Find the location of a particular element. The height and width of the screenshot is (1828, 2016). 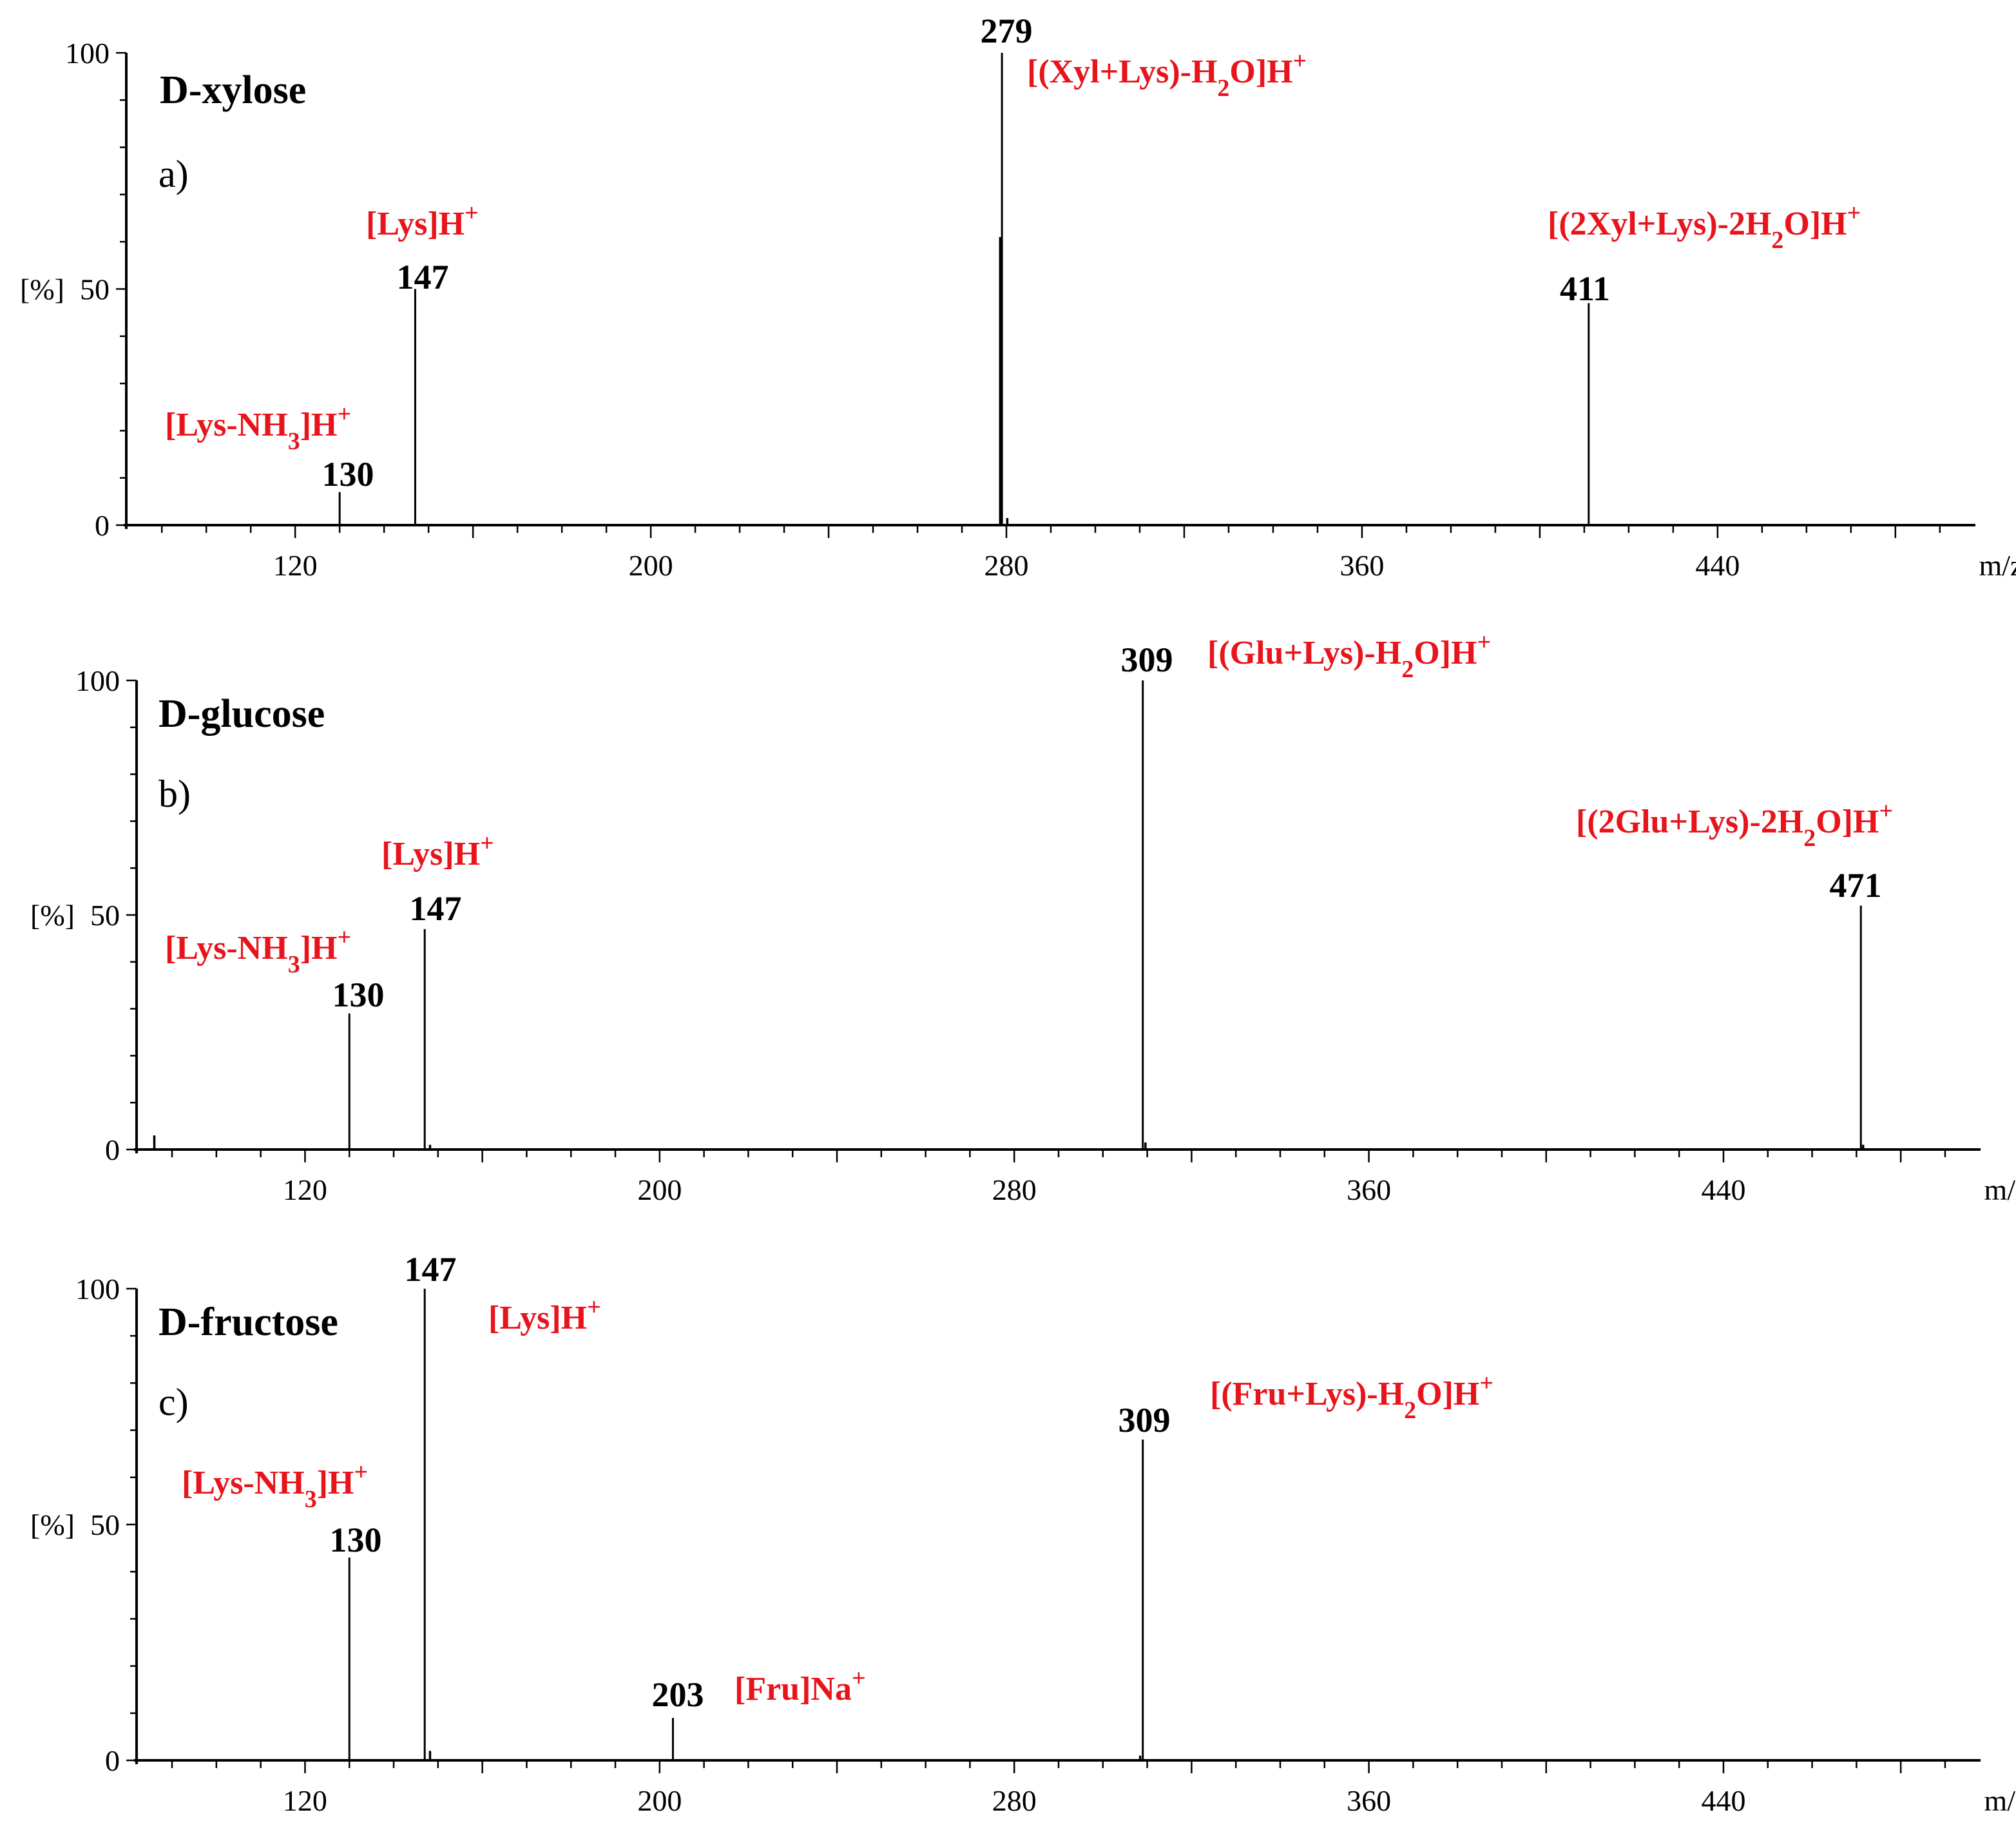

peak-mz-label: 411 is located at coordinates (1585, 288).